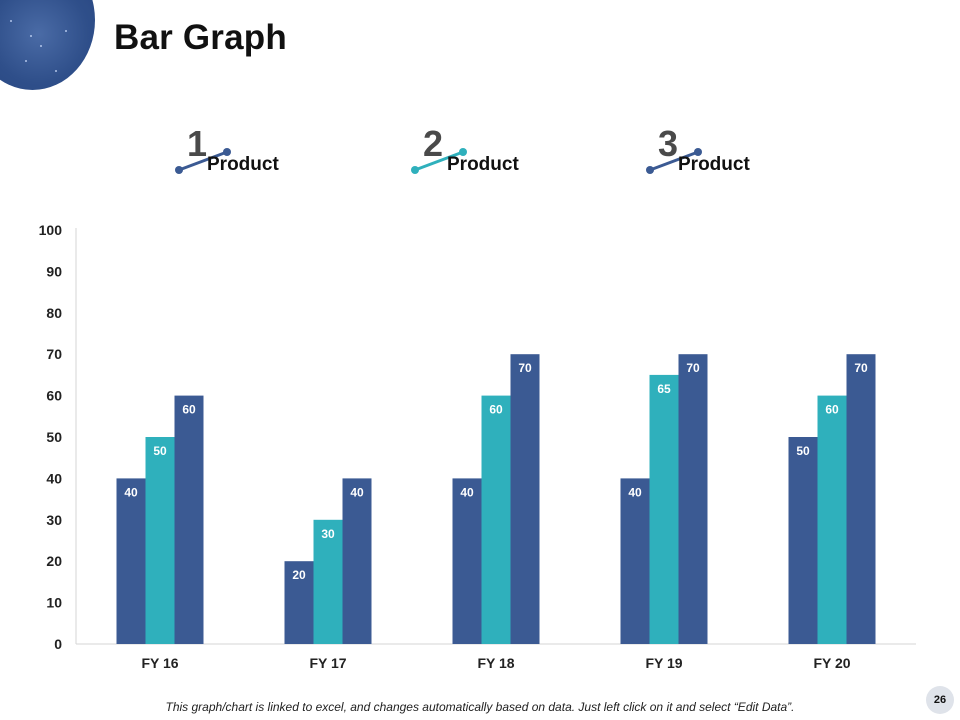  What do you see at coordinates (663, 663) in the screenshot?
I see `x-tick-label: FY 19` at bounding box center [663, 663].